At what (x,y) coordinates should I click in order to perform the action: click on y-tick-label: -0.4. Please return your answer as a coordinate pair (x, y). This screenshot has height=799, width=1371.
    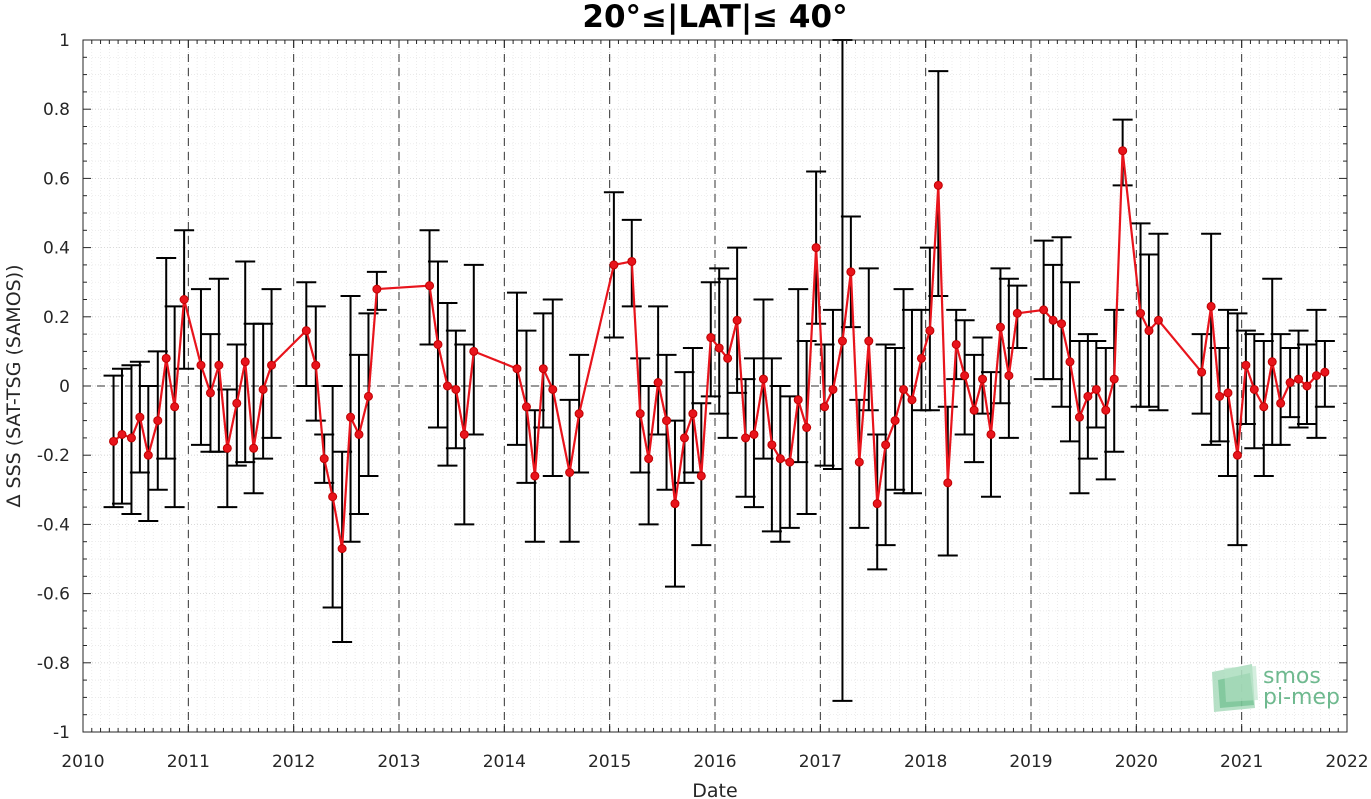
    Looking at the image, I should click on (53, 525).